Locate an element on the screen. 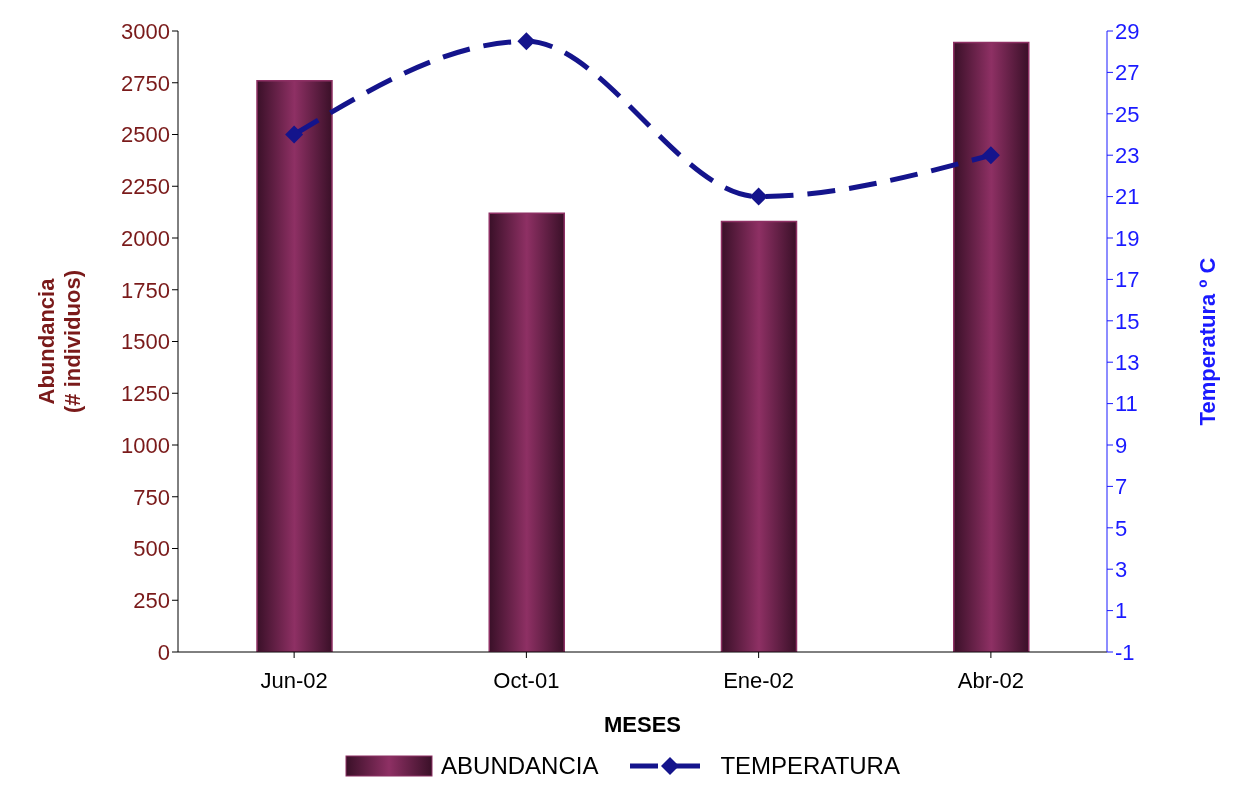 The width and height of the screenshot is (1245, 798). y2-tick-label: 1 is located at coordinates (1121, 611).